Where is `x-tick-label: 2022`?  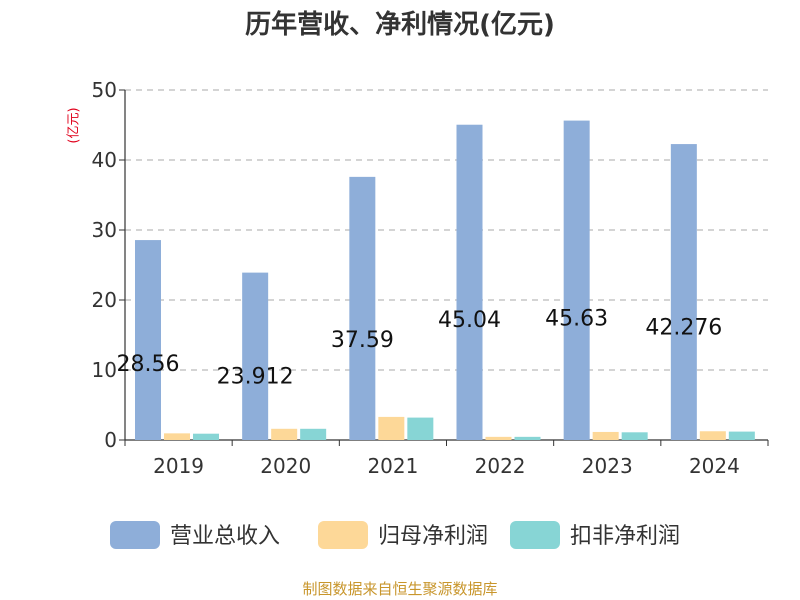 x-tick-label: 2022 is located at coordinates (500, 466).